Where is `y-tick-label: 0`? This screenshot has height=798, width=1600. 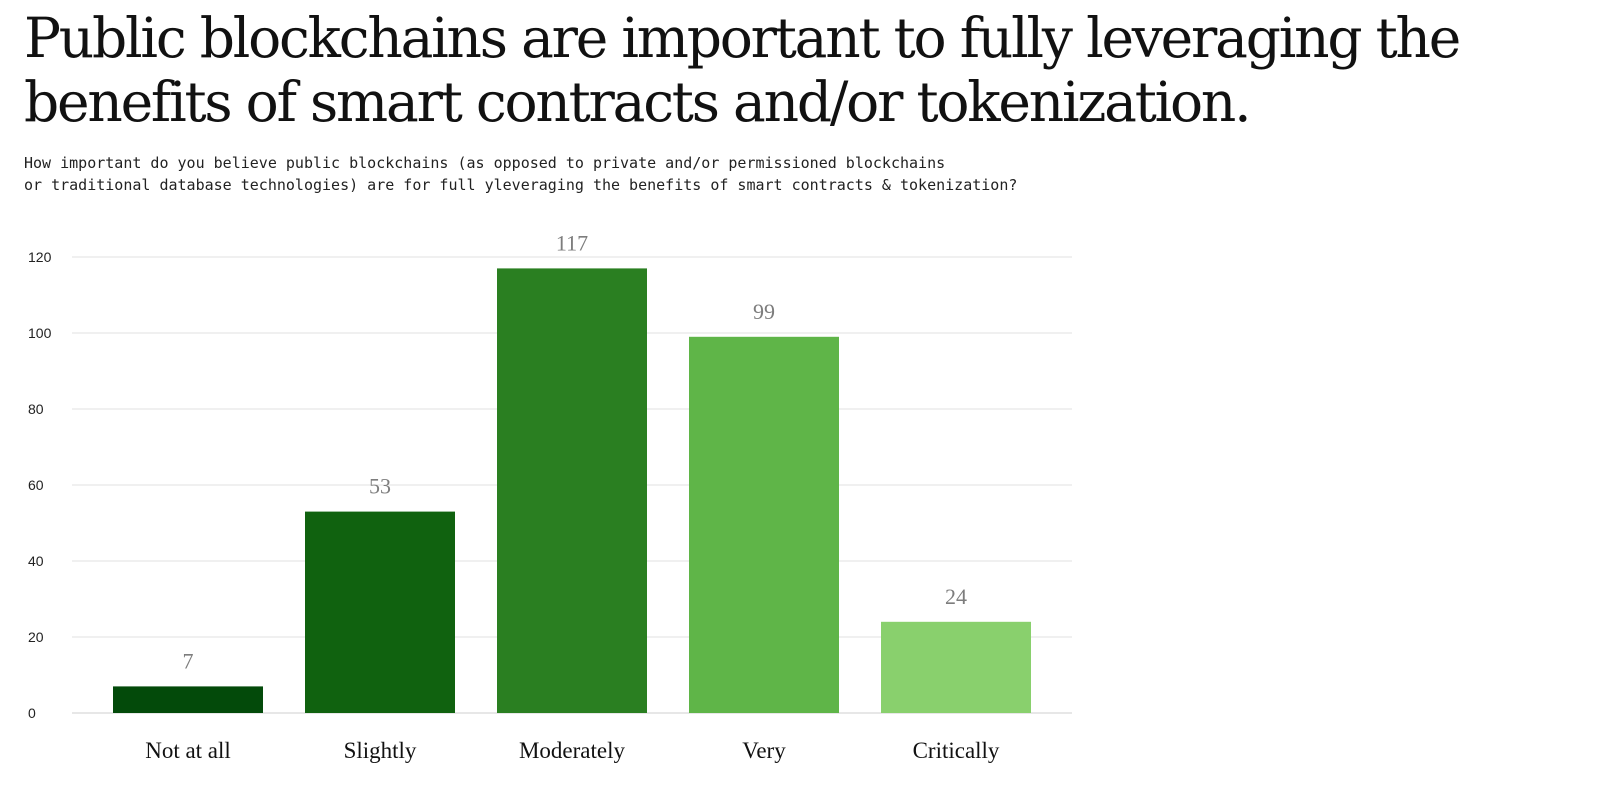 y-tick-label: 0 is located at coordinates (32, 713).